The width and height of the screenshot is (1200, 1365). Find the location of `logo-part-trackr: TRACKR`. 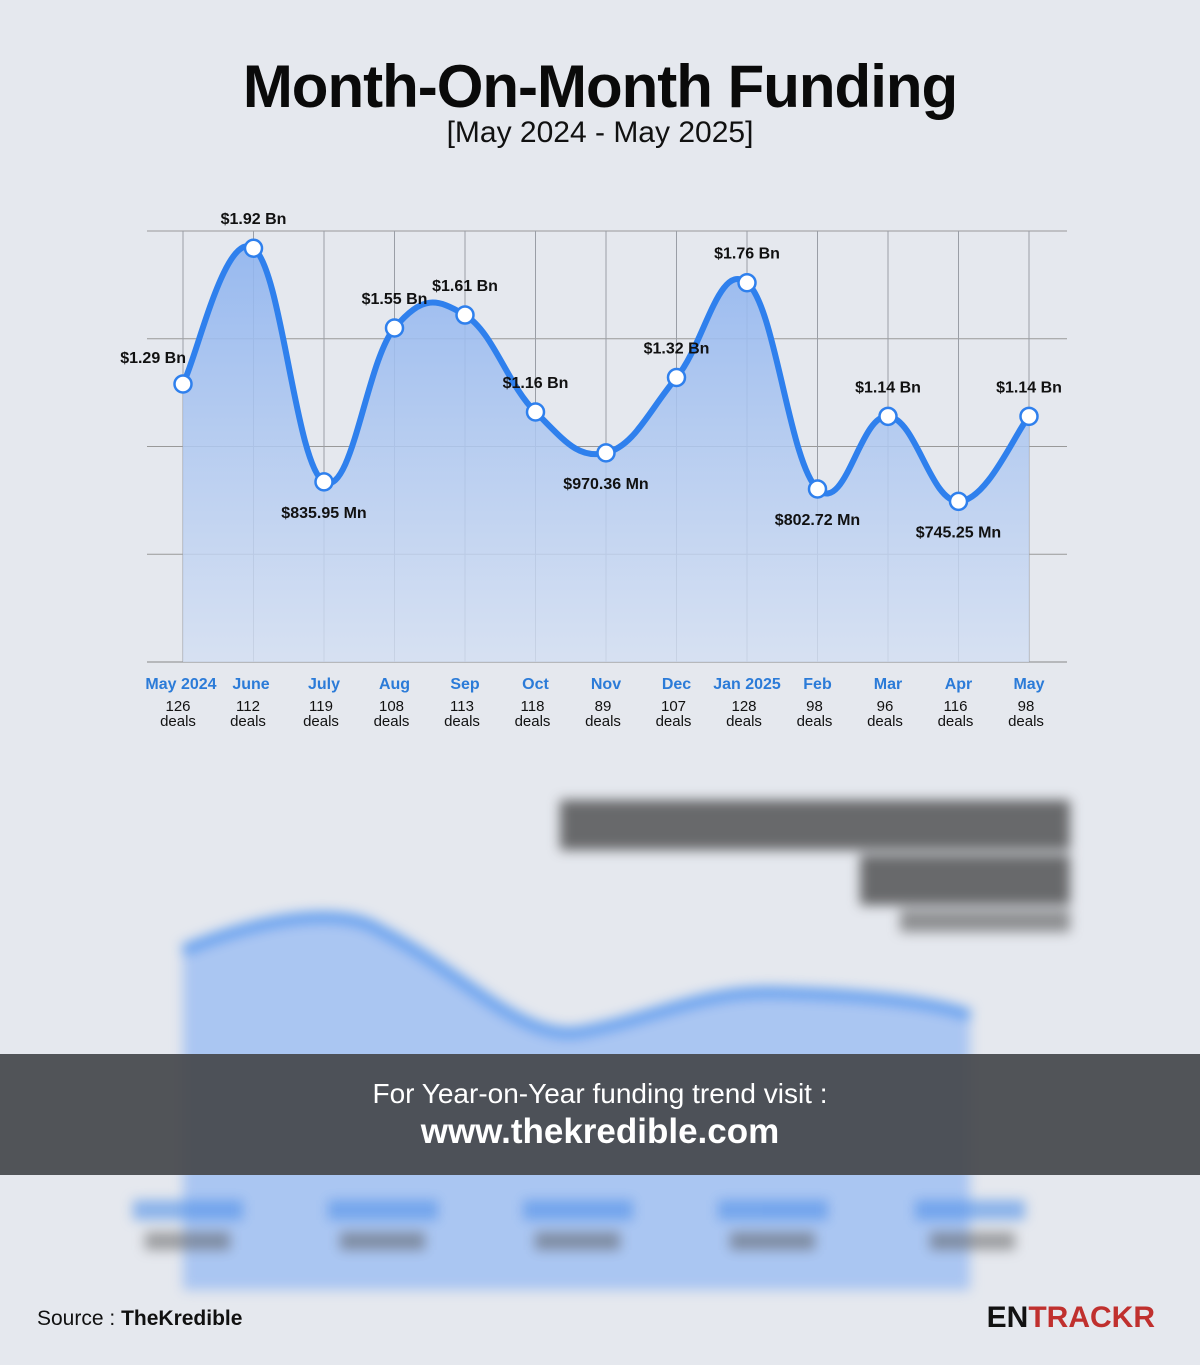

logo-part-trackr: TRACKR is located at coordinates (1091, 1317).